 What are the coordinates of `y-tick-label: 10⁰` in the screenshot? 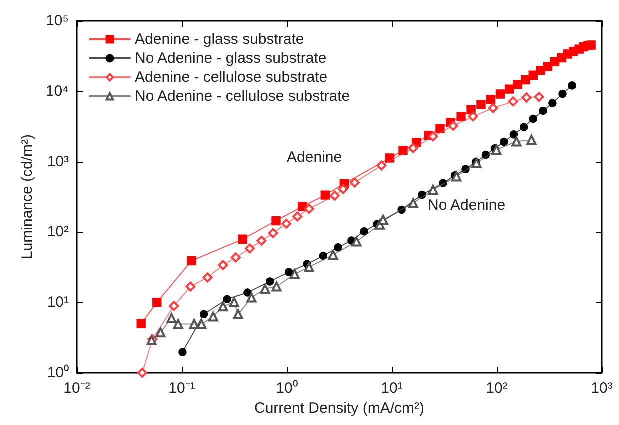 It's located at (58, 373).